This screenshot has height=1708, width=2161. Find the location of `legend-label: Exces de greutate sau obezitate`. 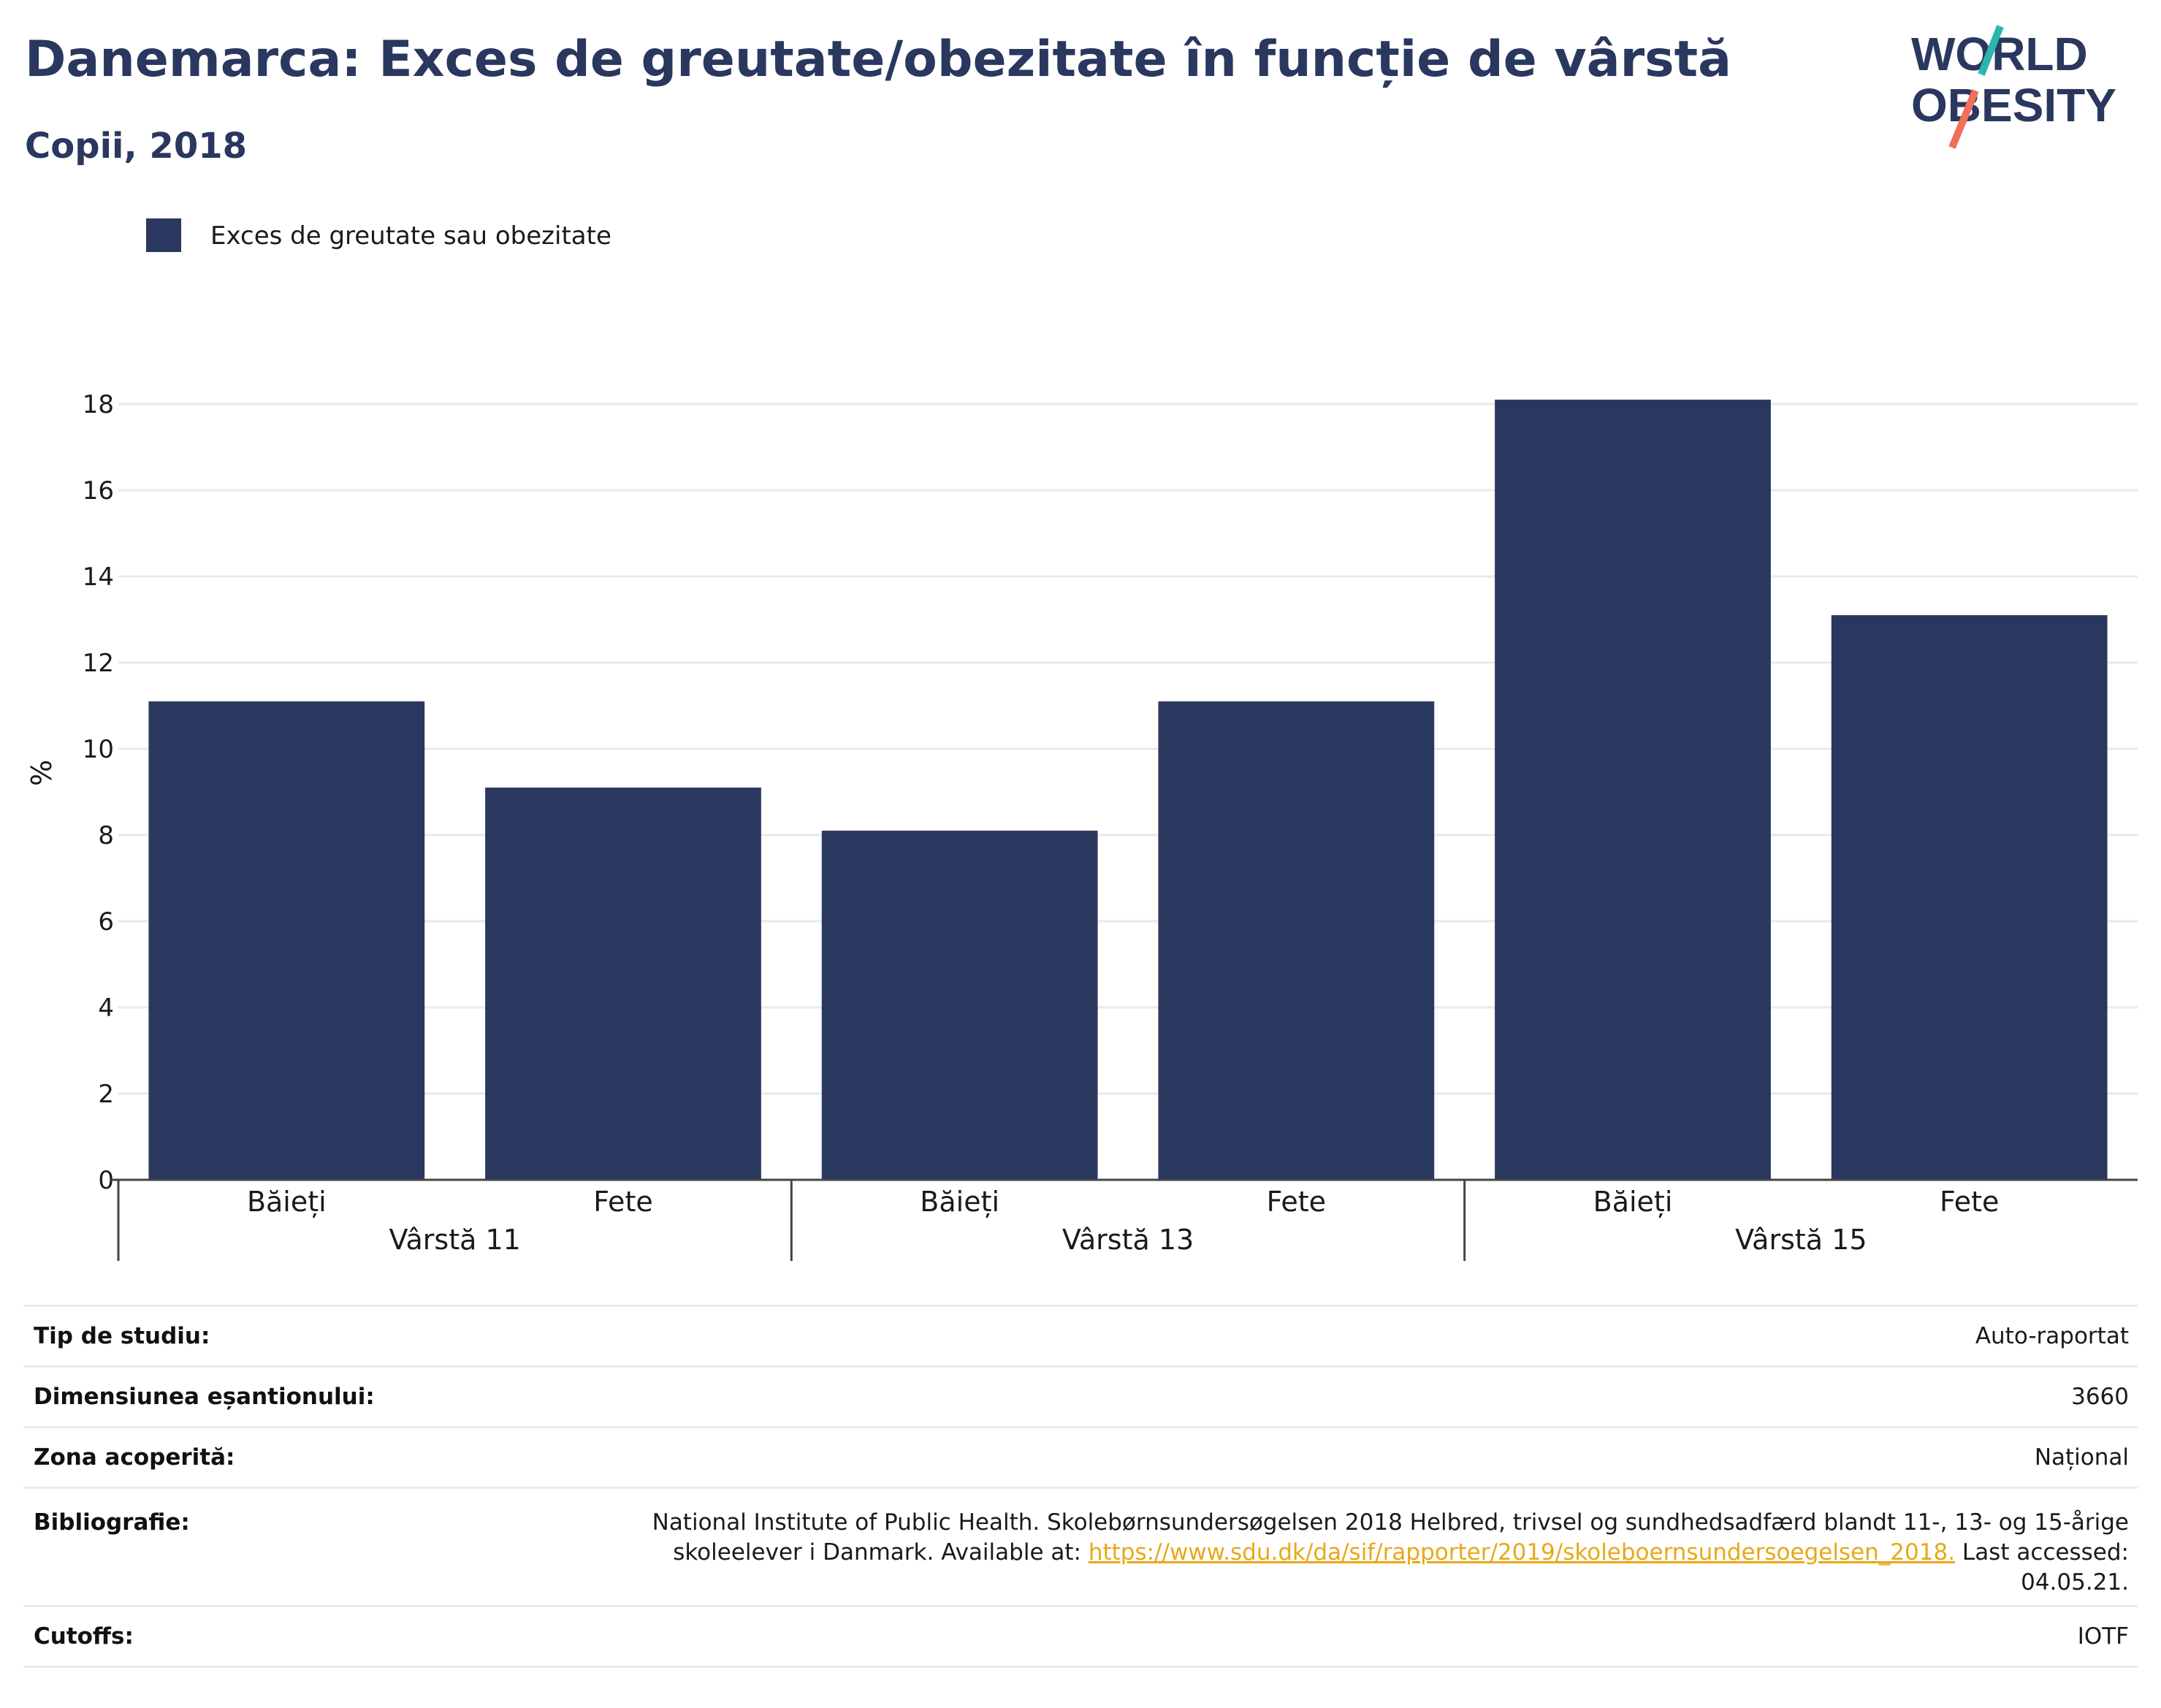

legend-label: Exces de greutate sau obezitate is located at coordinates (410, 236).